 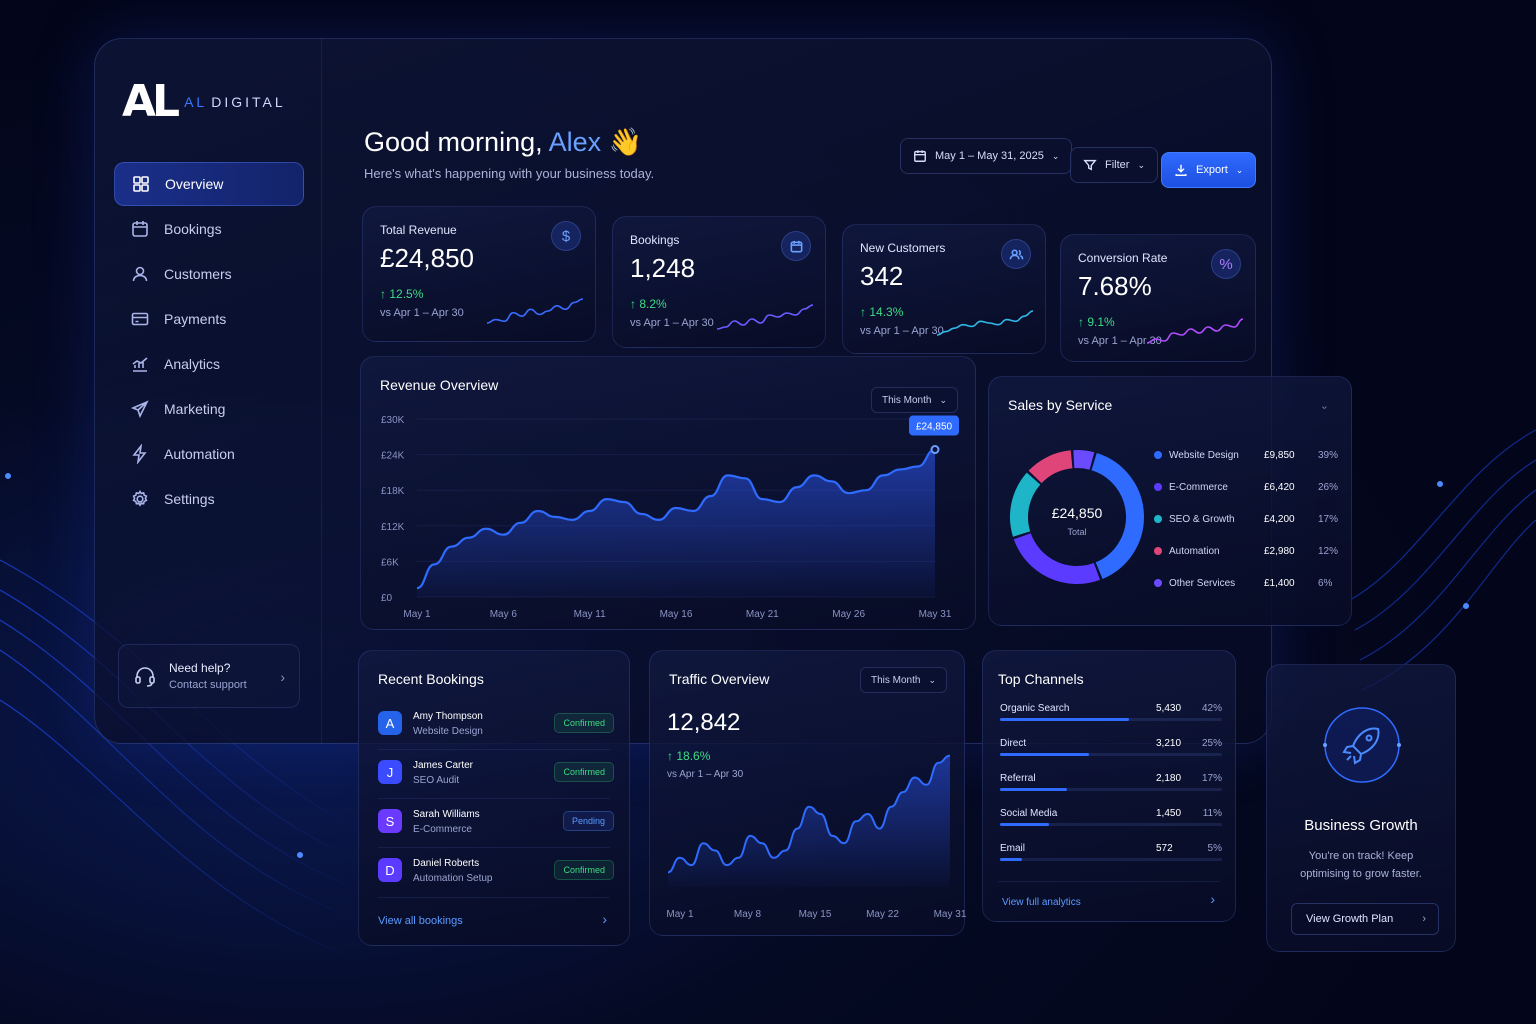 What do you see at coordinates (448, 716) in the screenshot?
I see `booking-name: Amy Thompson` at bounding box center [448, 716].